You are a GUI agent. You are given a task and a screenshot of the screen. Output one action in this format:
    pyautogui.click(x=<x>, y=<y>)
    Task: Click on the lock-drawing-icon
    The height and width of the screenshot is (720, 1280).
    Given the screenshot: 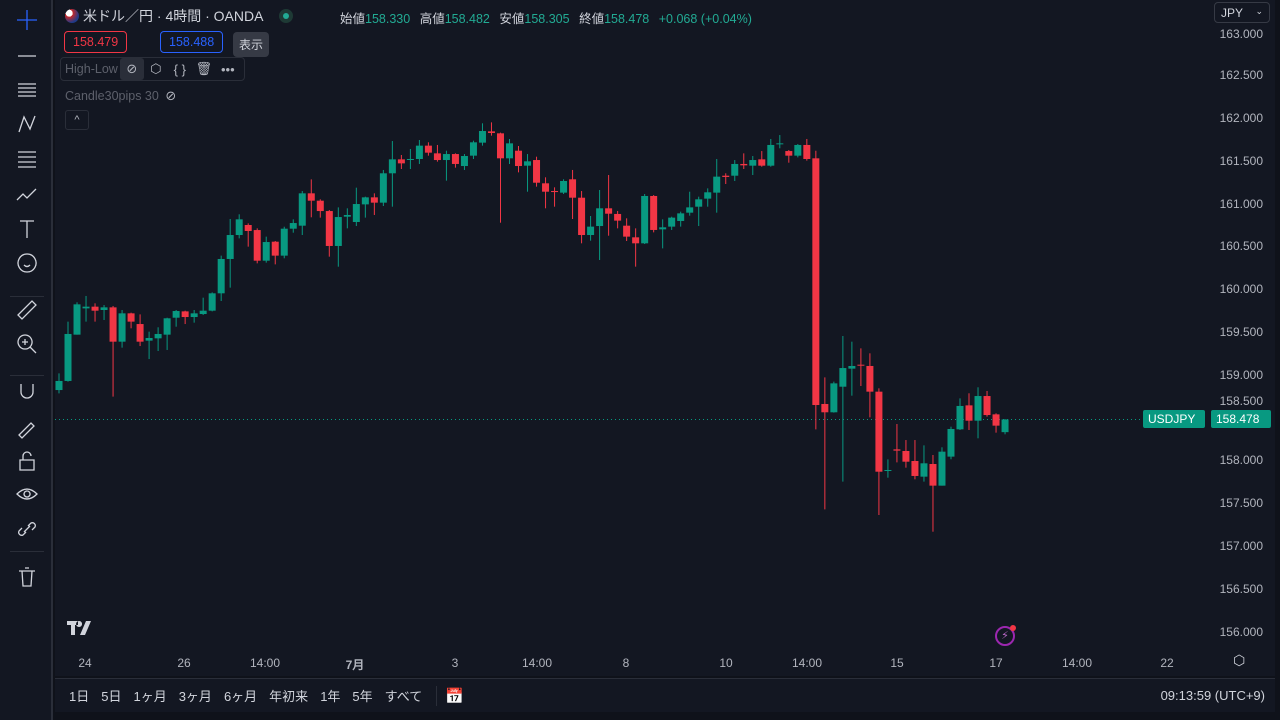 What is the action you would take?
    pyautogui.click(x=27, y=427)
    